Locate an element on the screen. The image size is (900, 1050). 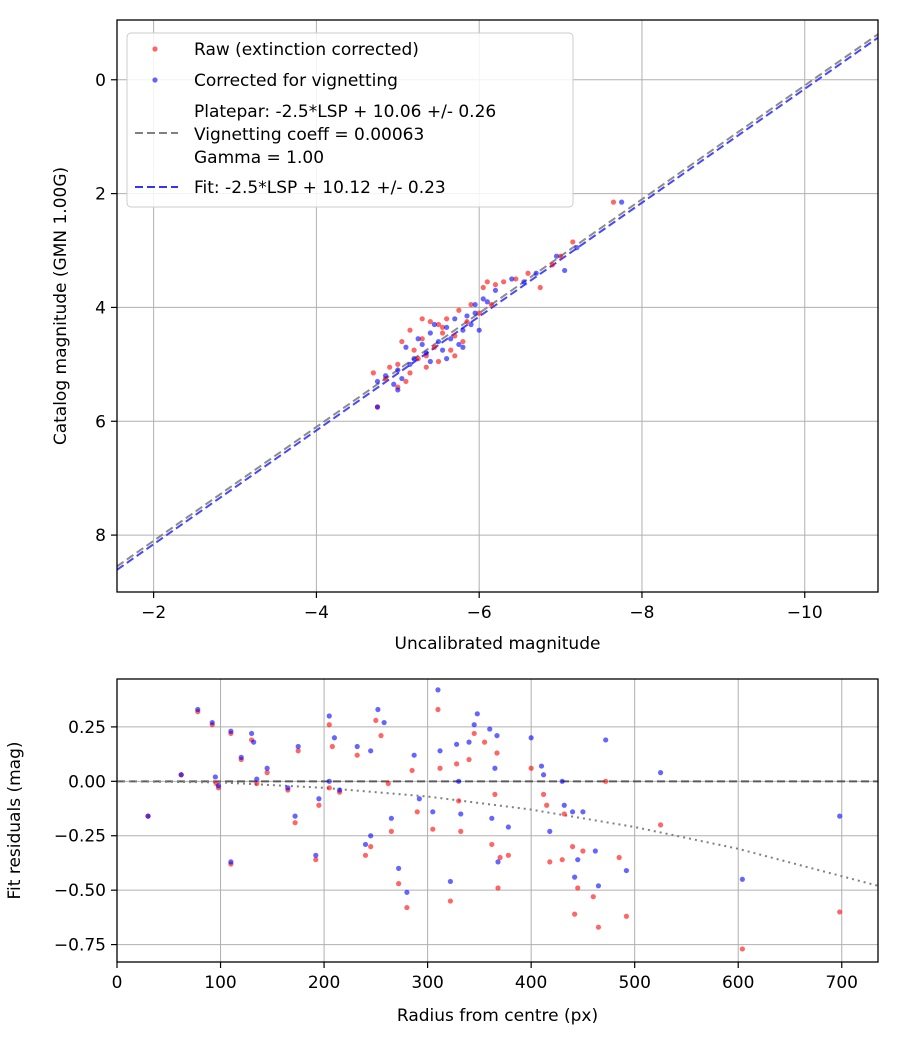
bottom-x-tick-label: 500 is located at coordinates (634, 983).